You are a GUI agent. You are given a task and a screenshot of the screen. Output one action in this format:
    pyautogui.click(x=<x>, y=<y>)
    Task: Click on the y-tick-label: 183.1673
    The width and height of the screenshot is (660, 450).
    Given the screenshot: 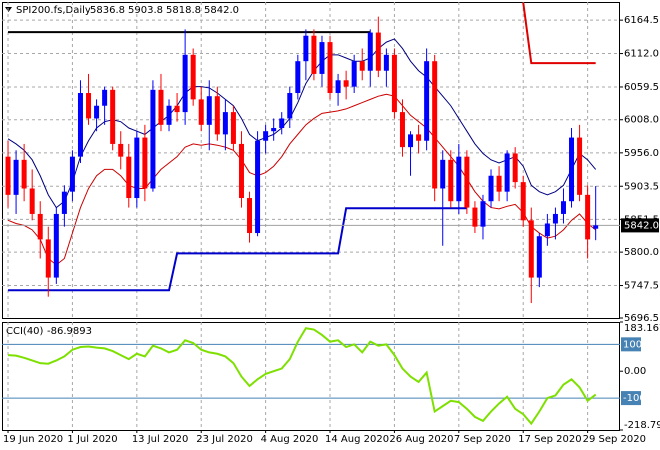 What is the action you would take?
    pyautogui.click(x=642, y=328)
    